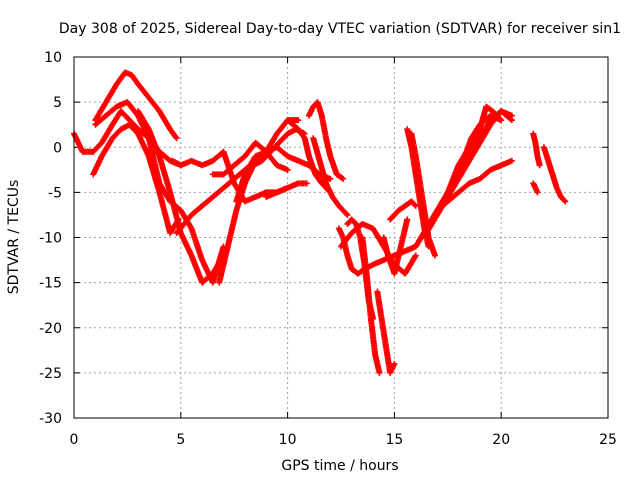 The width and height of the screenshot is (640, 480). I want to click on series-arc31, so click(554, 174).